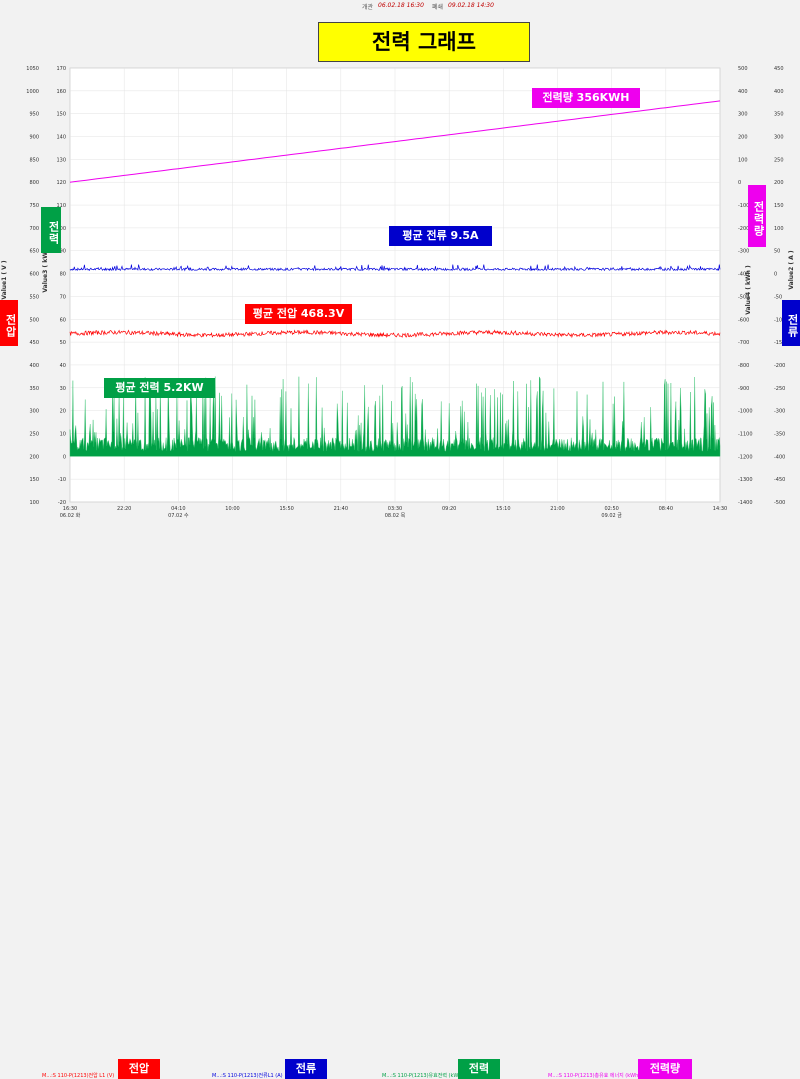 Image resolution: width=800 pixels, height=1079 pixels. What do you see at coordinates (34, 252) in the screenshot?
I see `y-tick-label: 650` at bounding box center [34, 252].